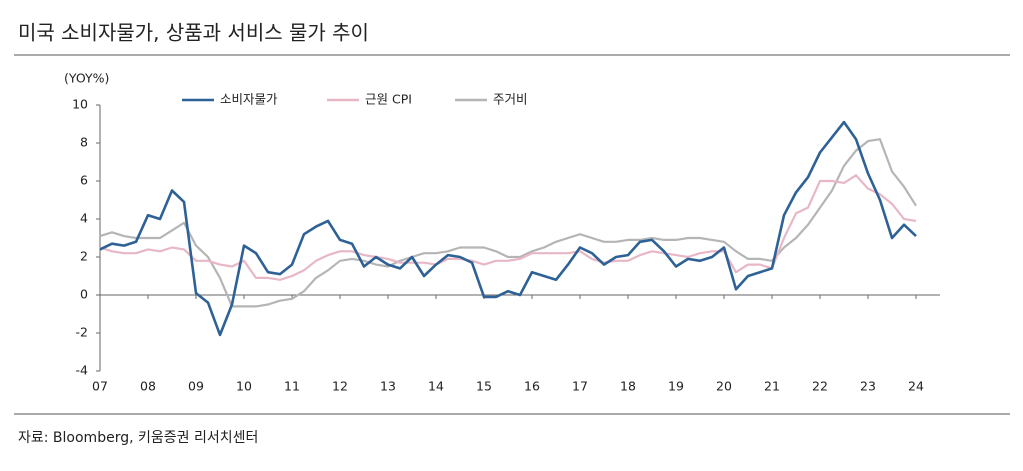 The width and height of the screenshot is (1023, 471). Describe the element at coordinates (388, 99) in the screenshot. I see `legend-label: 근원 CPI` at that location.